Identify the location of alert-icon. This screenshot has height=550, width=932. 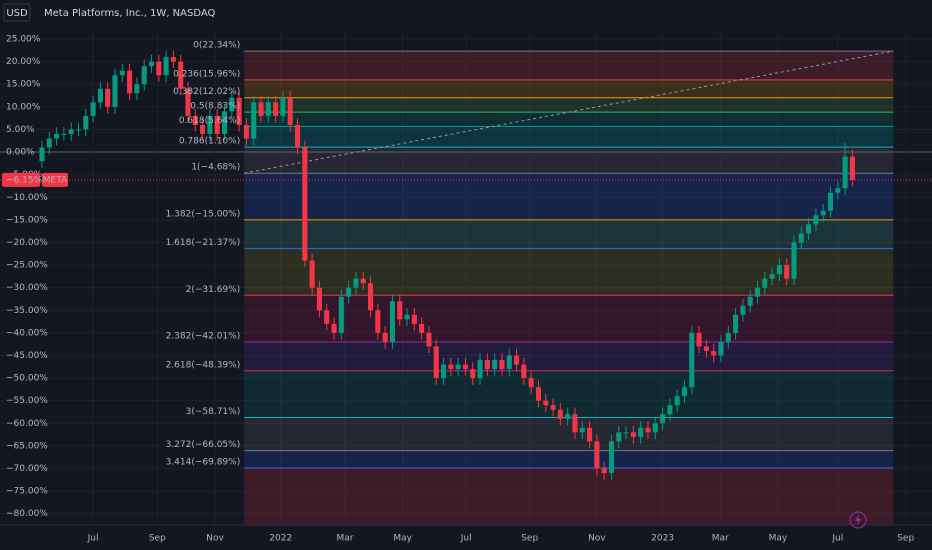
(858, 520).